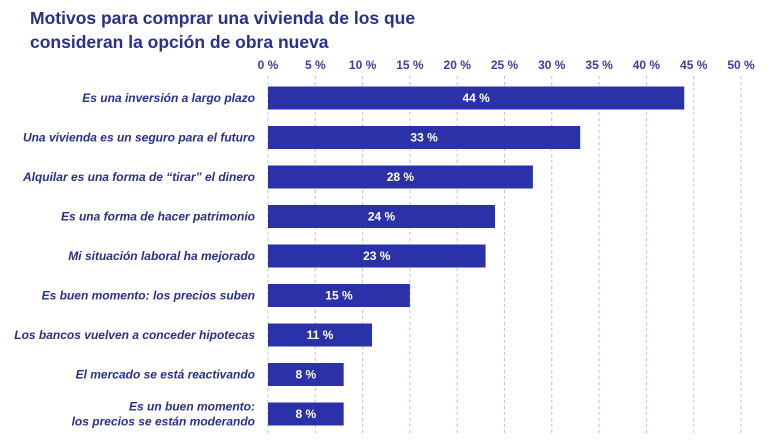 The image size is (768, 441). Describe the element at coordinates (363, 65) in the screenshot. I see `x-tick-label: 10 %` at that location.